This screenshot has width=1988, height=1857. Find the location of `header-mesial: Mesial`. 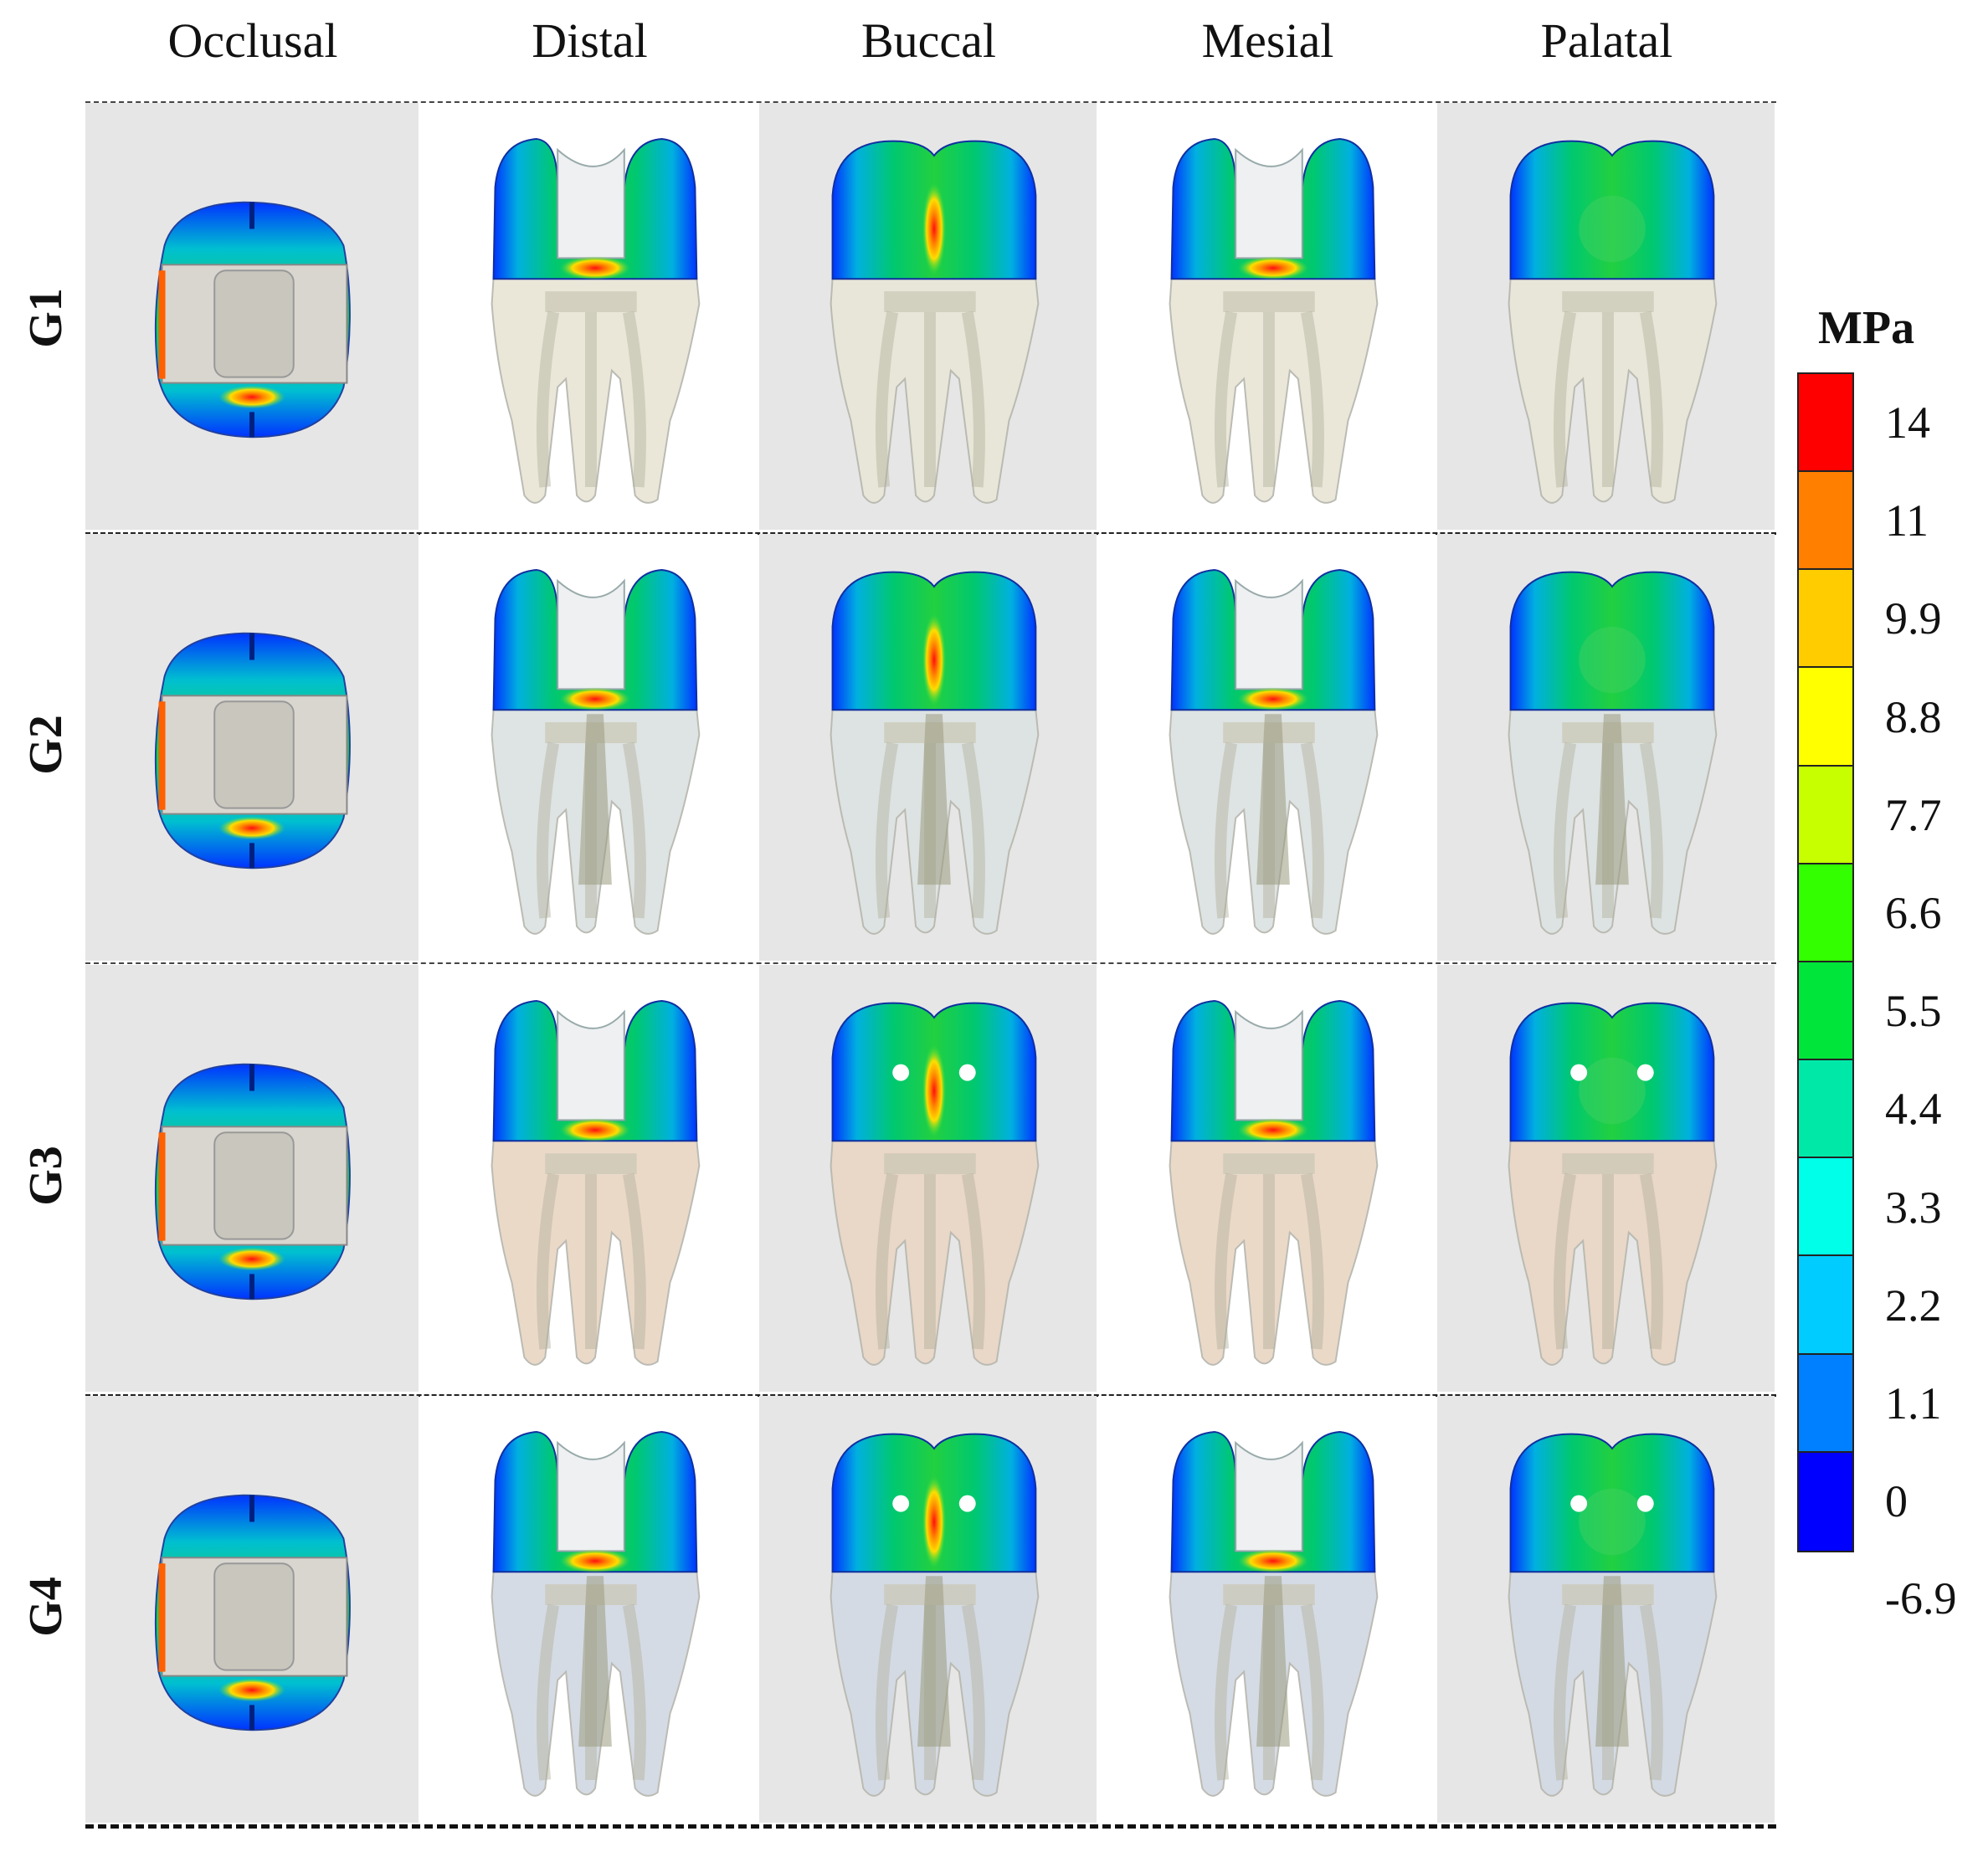

header-mesial: Mesial is located at coordinates (1267, 40).